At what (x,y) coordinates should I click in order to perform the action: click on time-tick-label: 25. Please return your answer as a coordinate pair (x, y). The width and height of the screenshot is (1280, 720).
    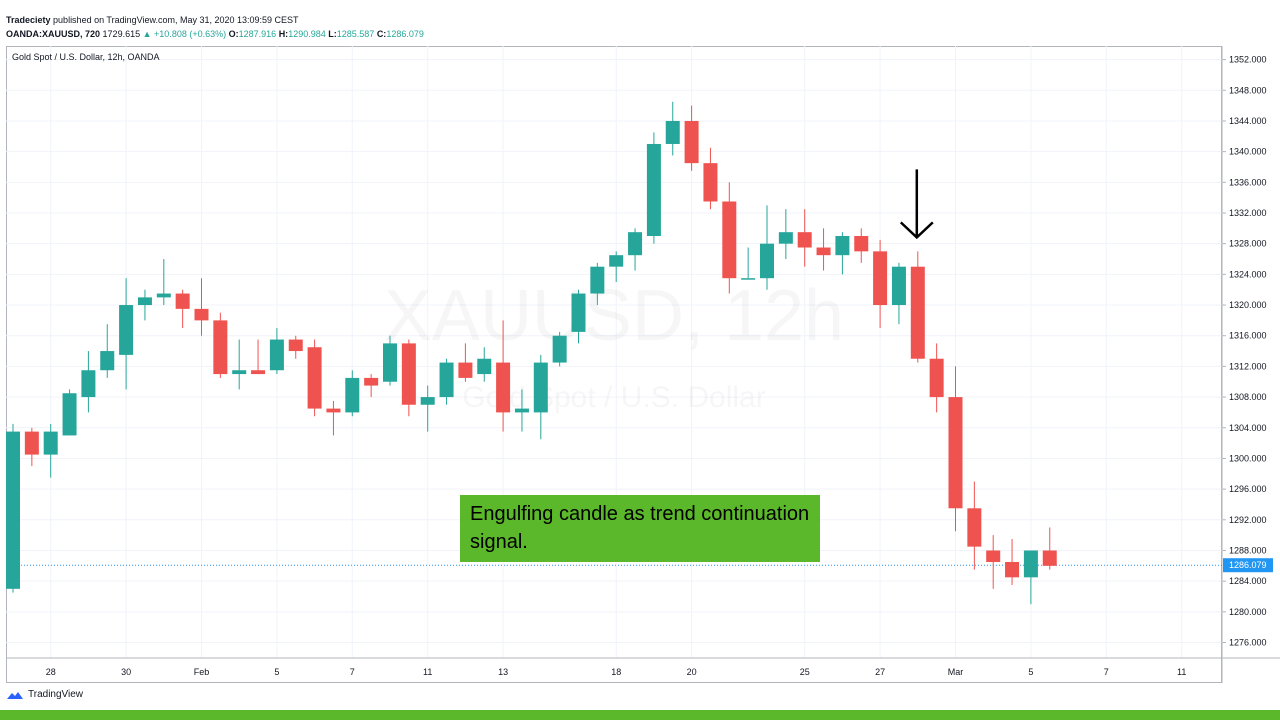
    Looking at the image, I should click on (805, 672).